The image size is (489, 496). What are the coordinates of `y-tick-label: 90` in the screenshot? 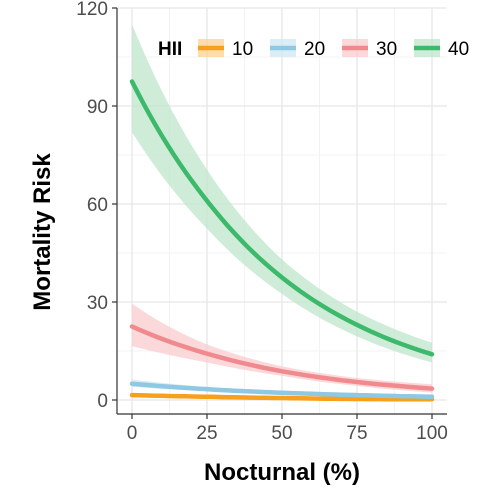 It's located at (97, 107).